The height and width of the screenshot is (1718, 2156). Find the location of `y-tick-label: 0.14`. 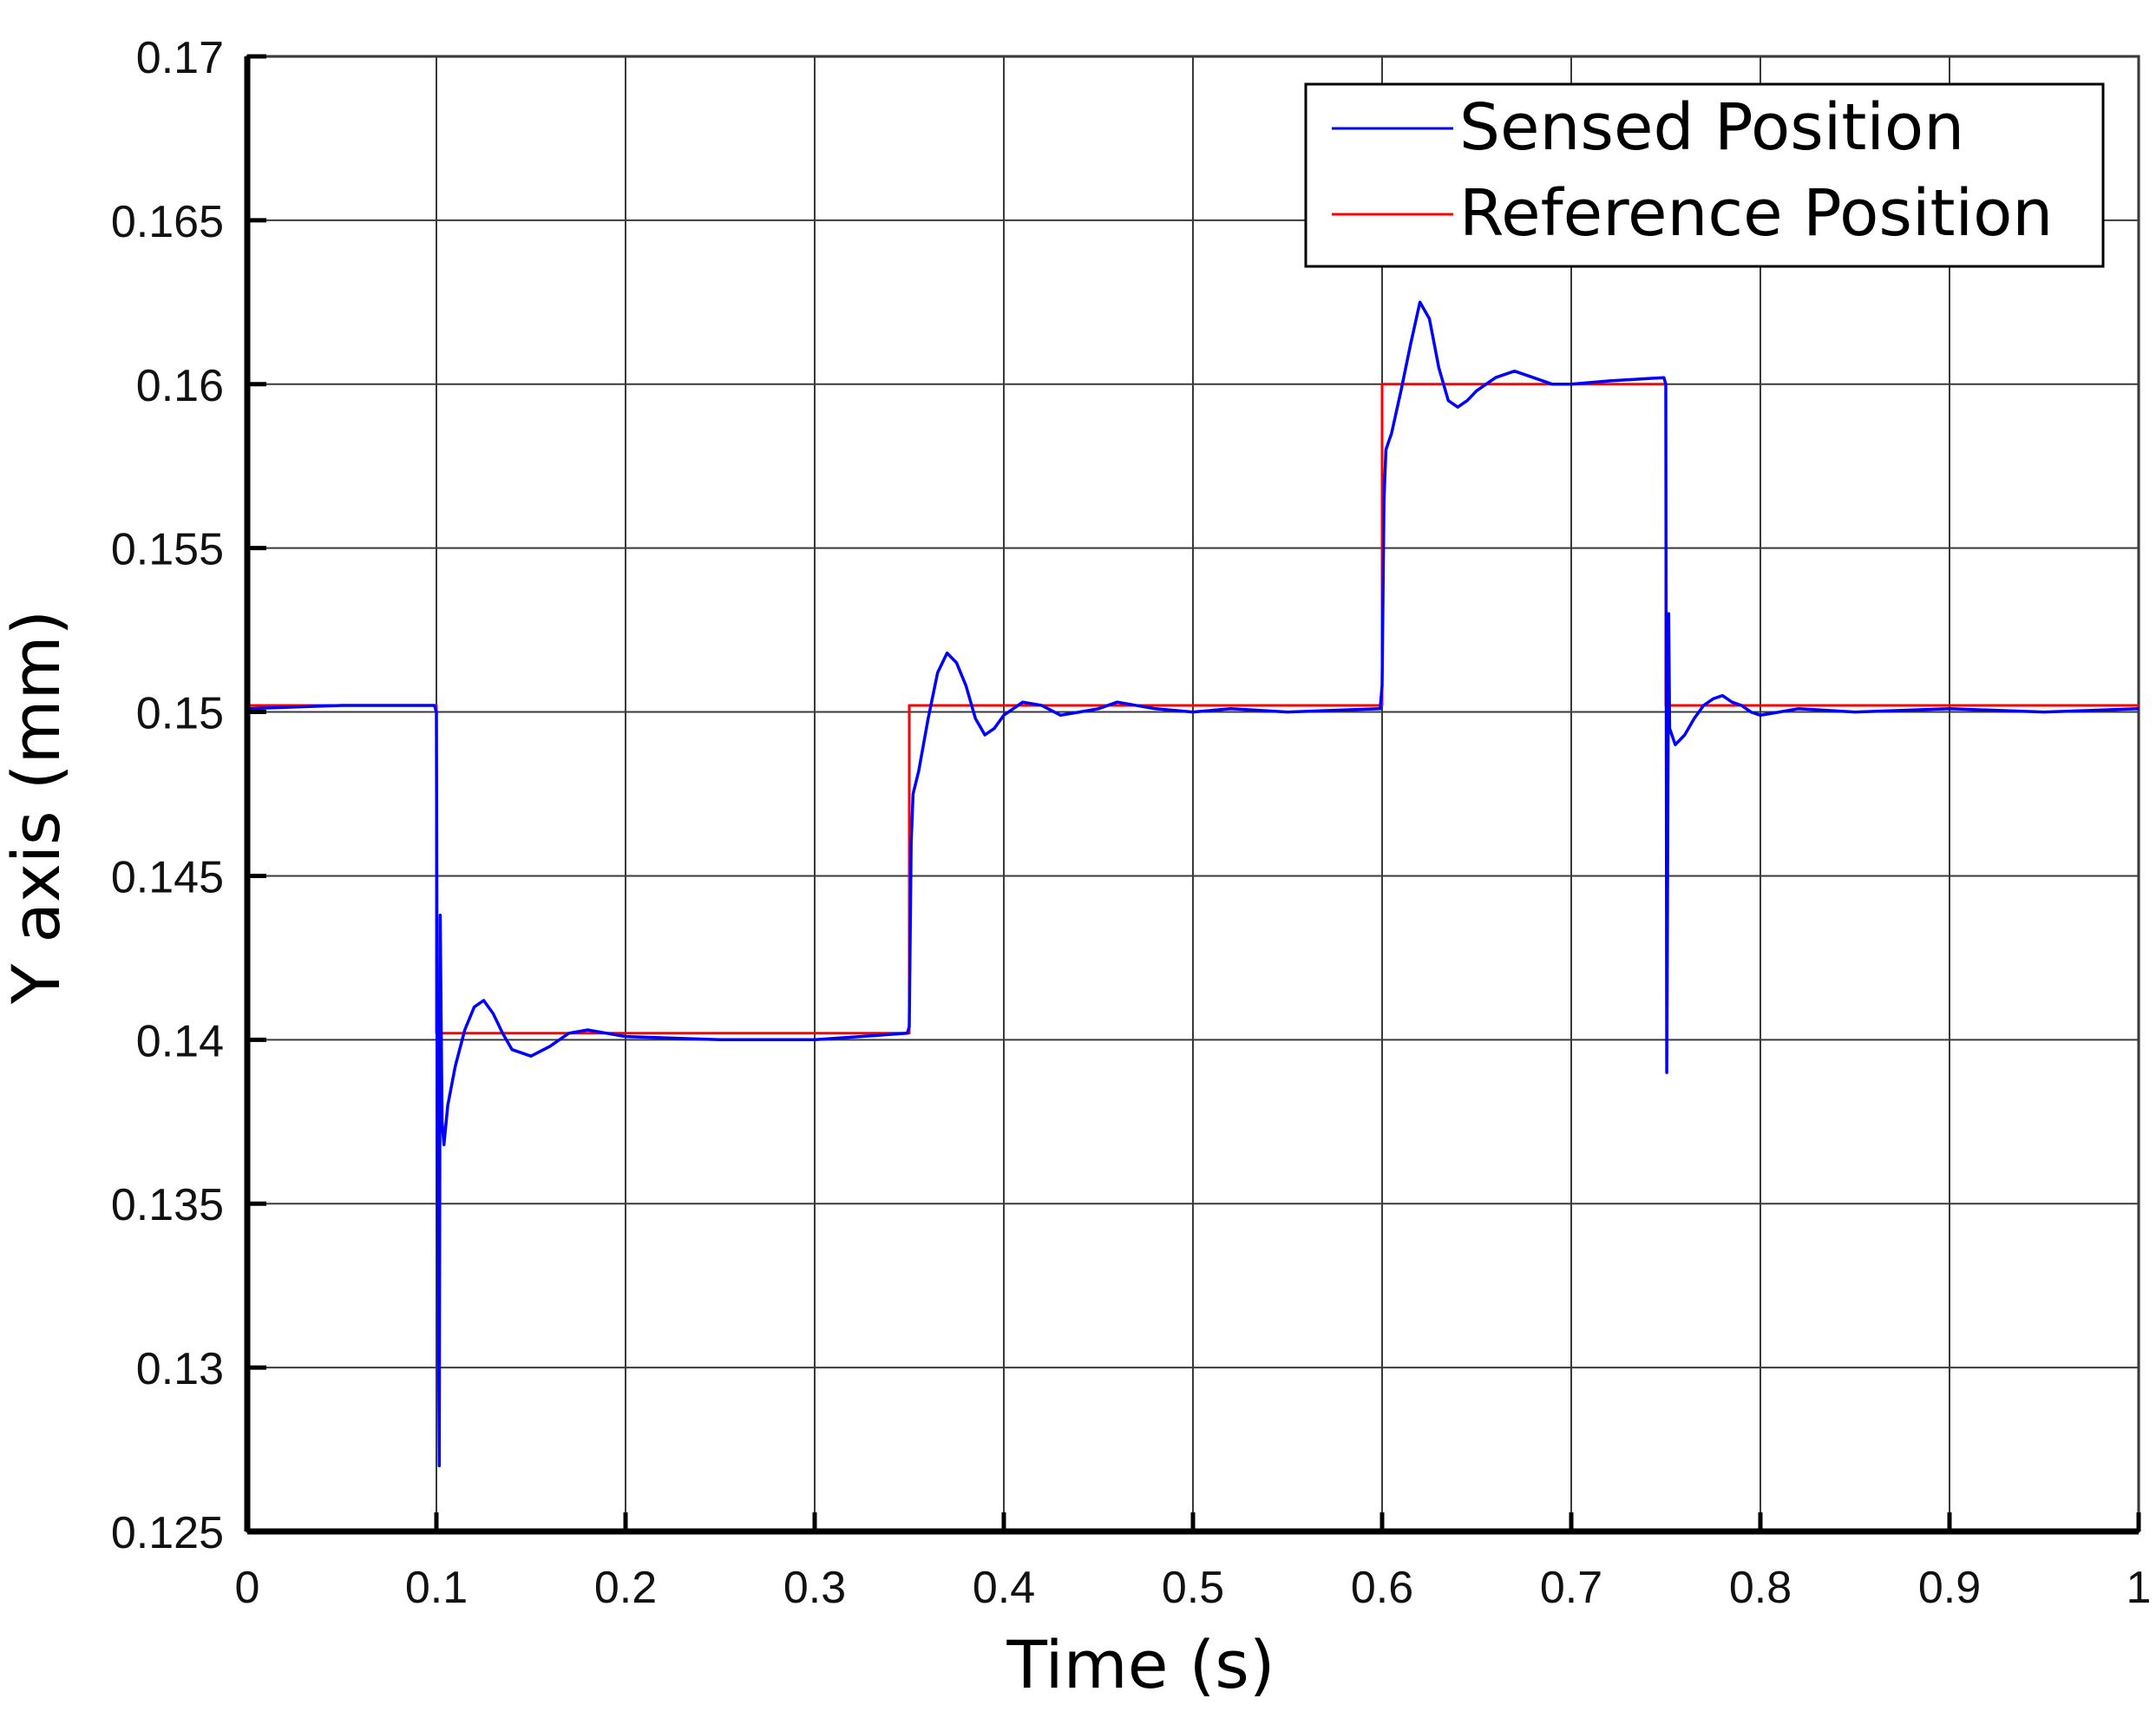

y-tick-label: 0.14 is located at coordinates (180, 1041).